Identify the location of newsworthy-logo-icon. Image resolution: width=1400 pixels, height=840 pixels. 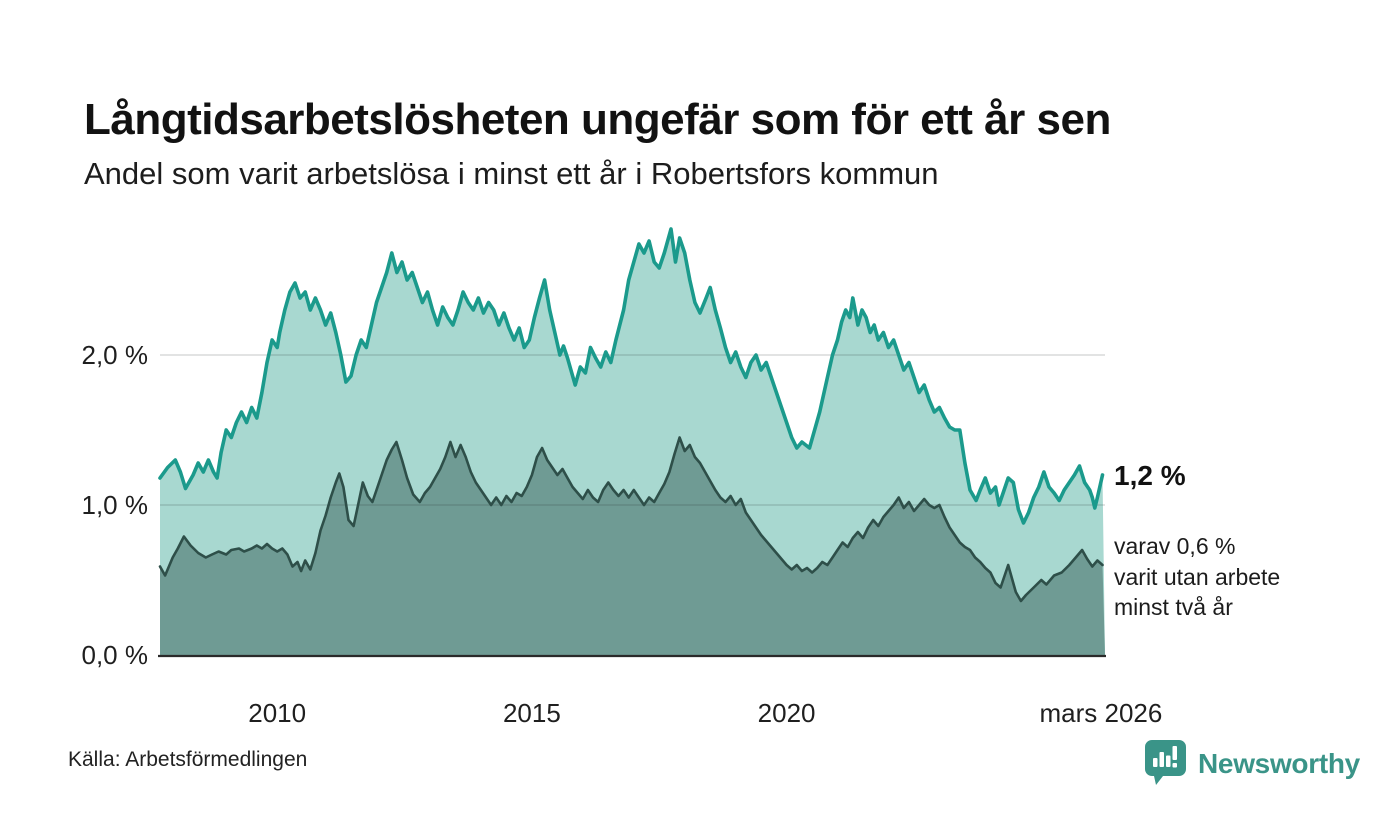
(1165, 762).